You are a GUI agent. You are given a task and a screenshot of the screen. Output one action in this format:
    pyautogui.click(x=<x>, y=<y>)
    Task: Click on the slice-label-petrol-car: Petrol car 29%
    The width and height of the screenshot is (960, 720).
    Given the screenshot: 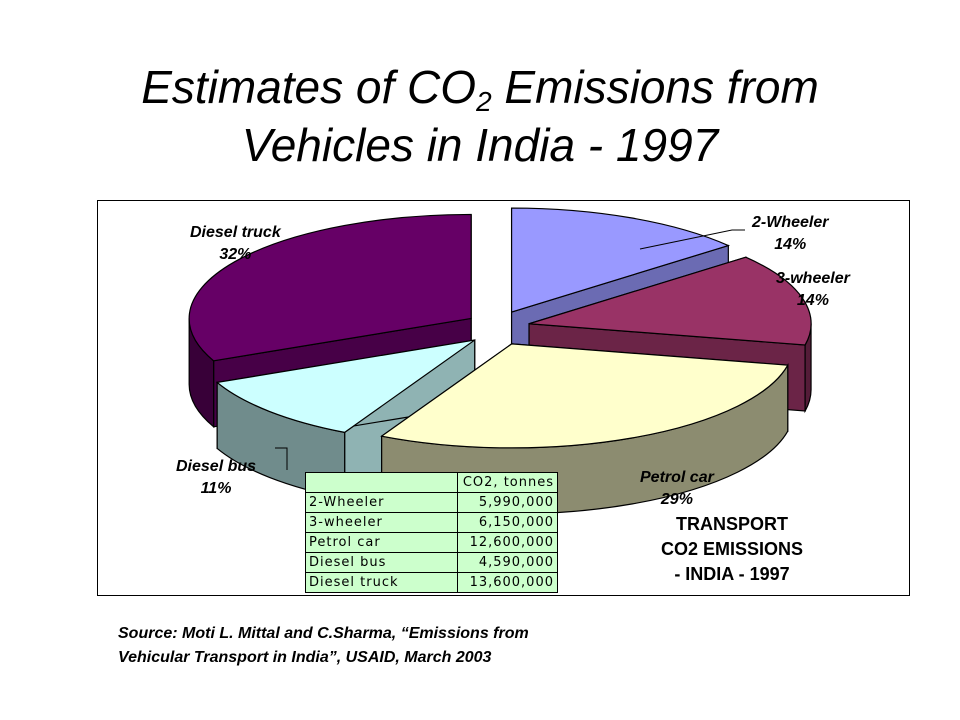 What is the action you would take?
    pyautogui.click(x=677, y=489)
    